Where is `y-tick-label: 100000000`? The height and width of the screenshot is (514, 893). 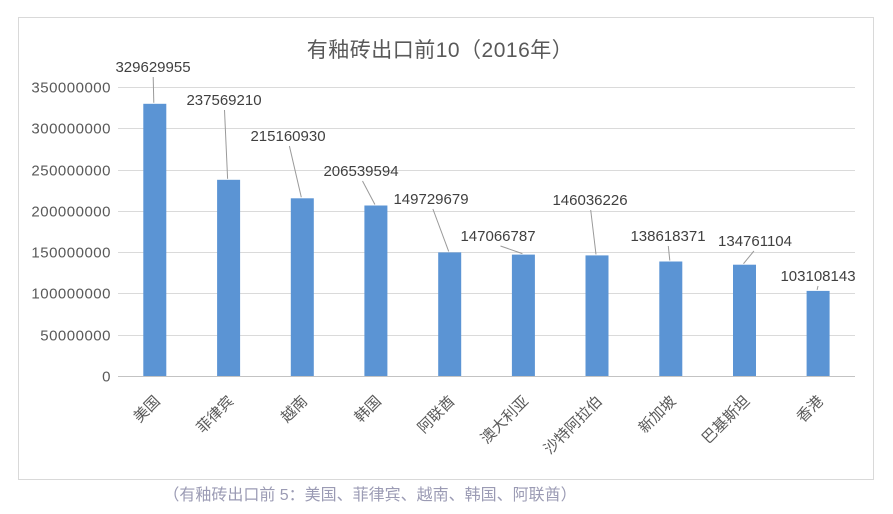
y-tick-label: 100000000 is located at coordinates (71, 294).